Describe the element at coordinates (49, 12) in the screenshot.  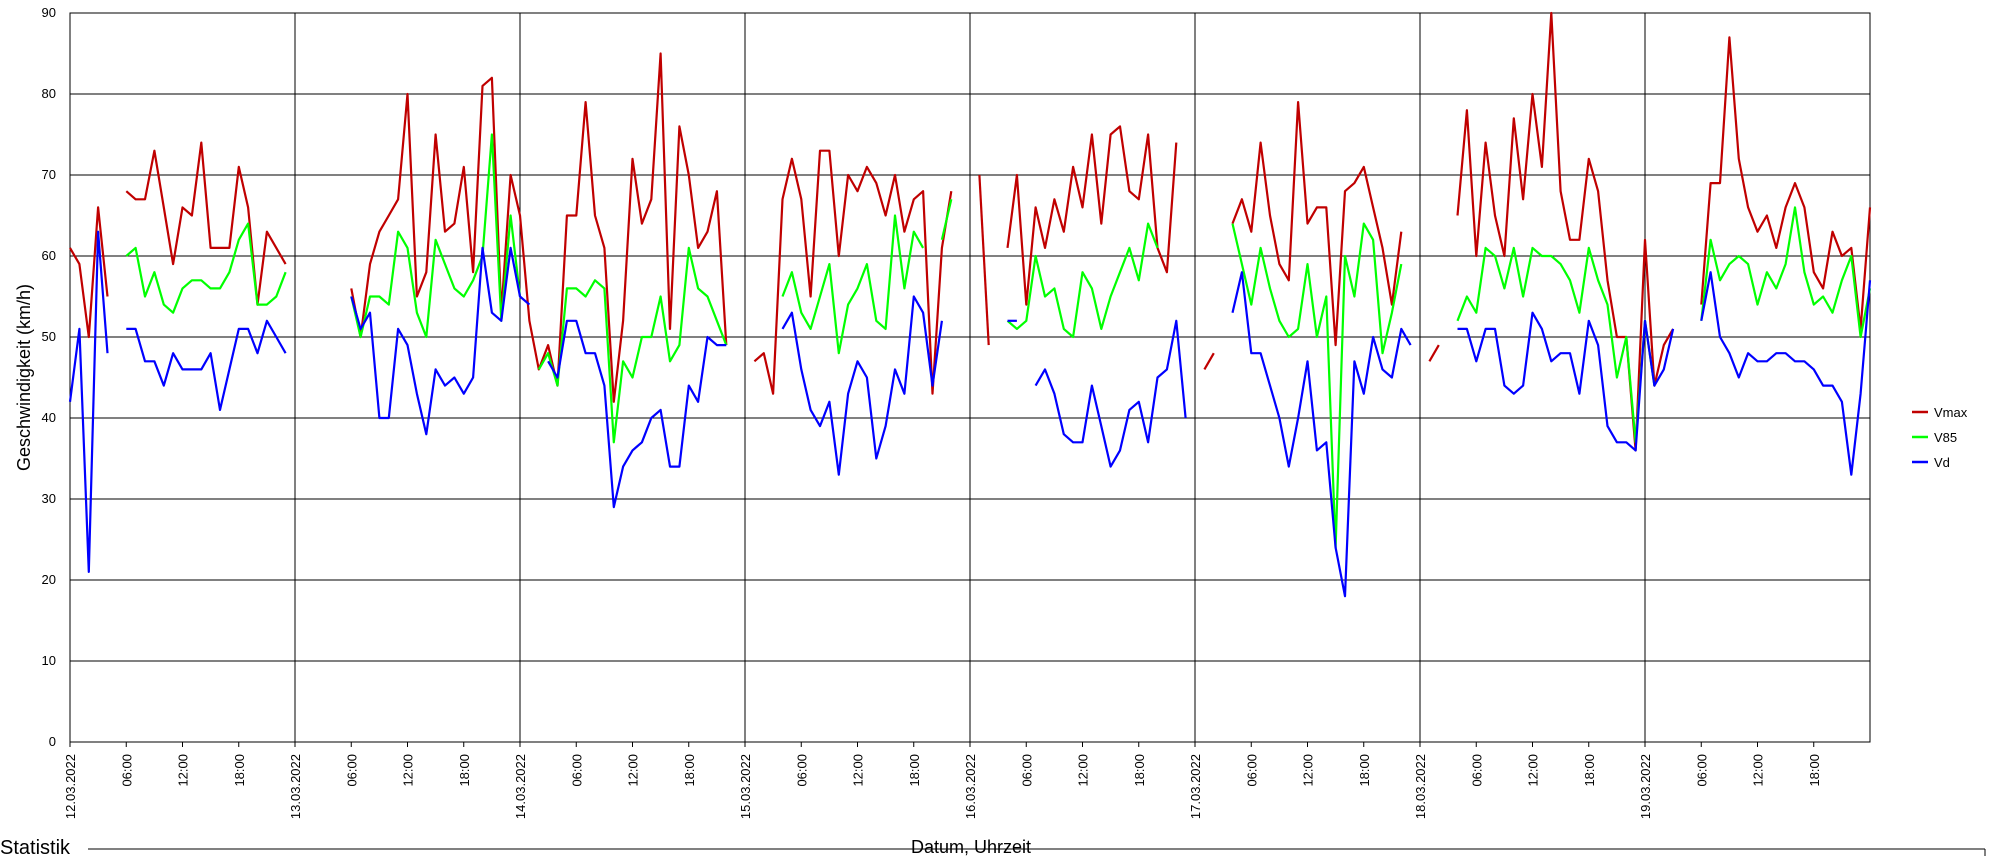
I see `y-tick-label: 90` at that location.